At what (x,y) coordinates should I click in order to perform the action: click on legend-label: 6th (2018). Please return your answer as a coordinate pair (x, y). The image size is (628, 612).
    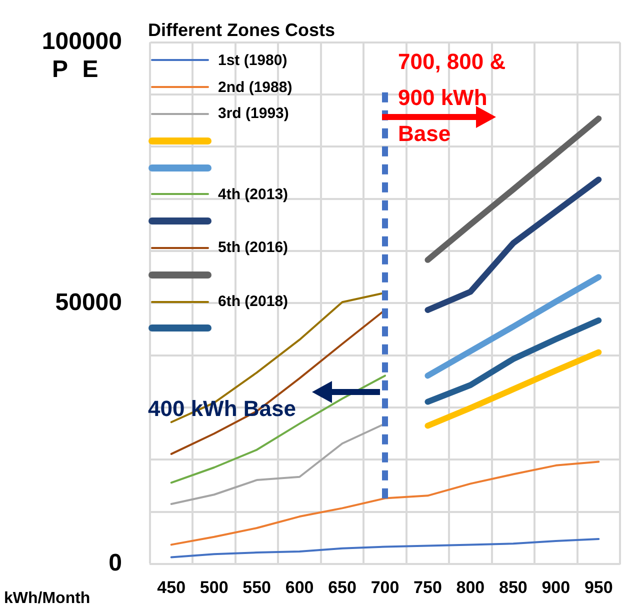
    Looking at the image, I should click on (253, 301).